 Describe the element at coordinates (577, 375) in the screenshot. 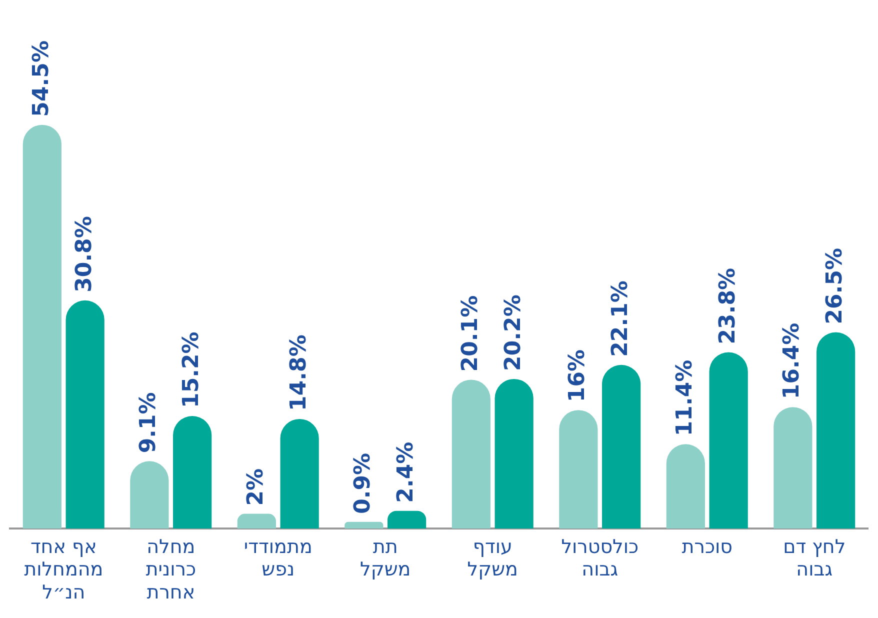

I see `data-label: 16%` at that location.